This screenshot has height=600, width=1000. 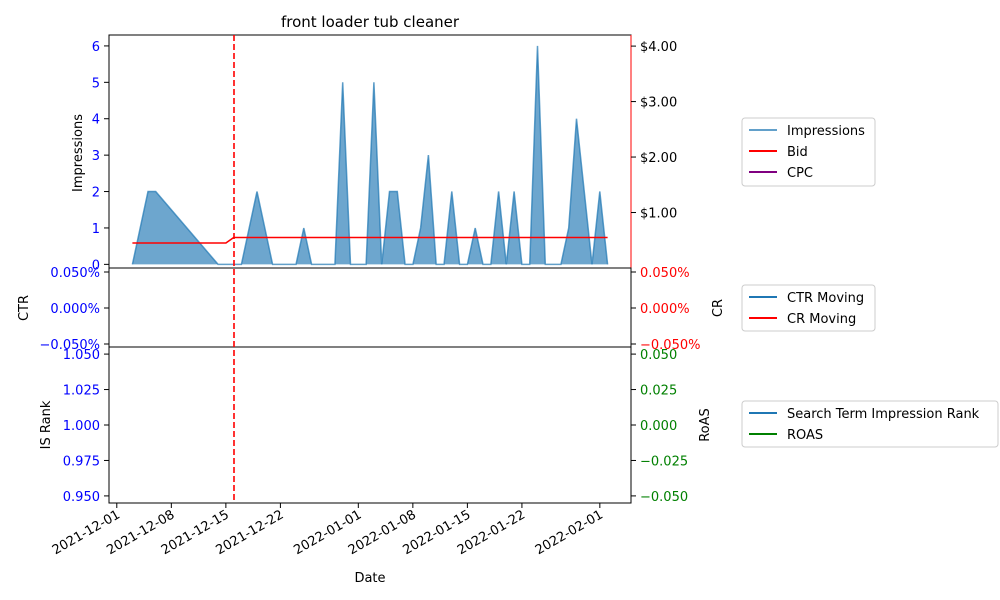 I want to click on chart-title: front loader tub cleaner, so click(x=370, y=22).